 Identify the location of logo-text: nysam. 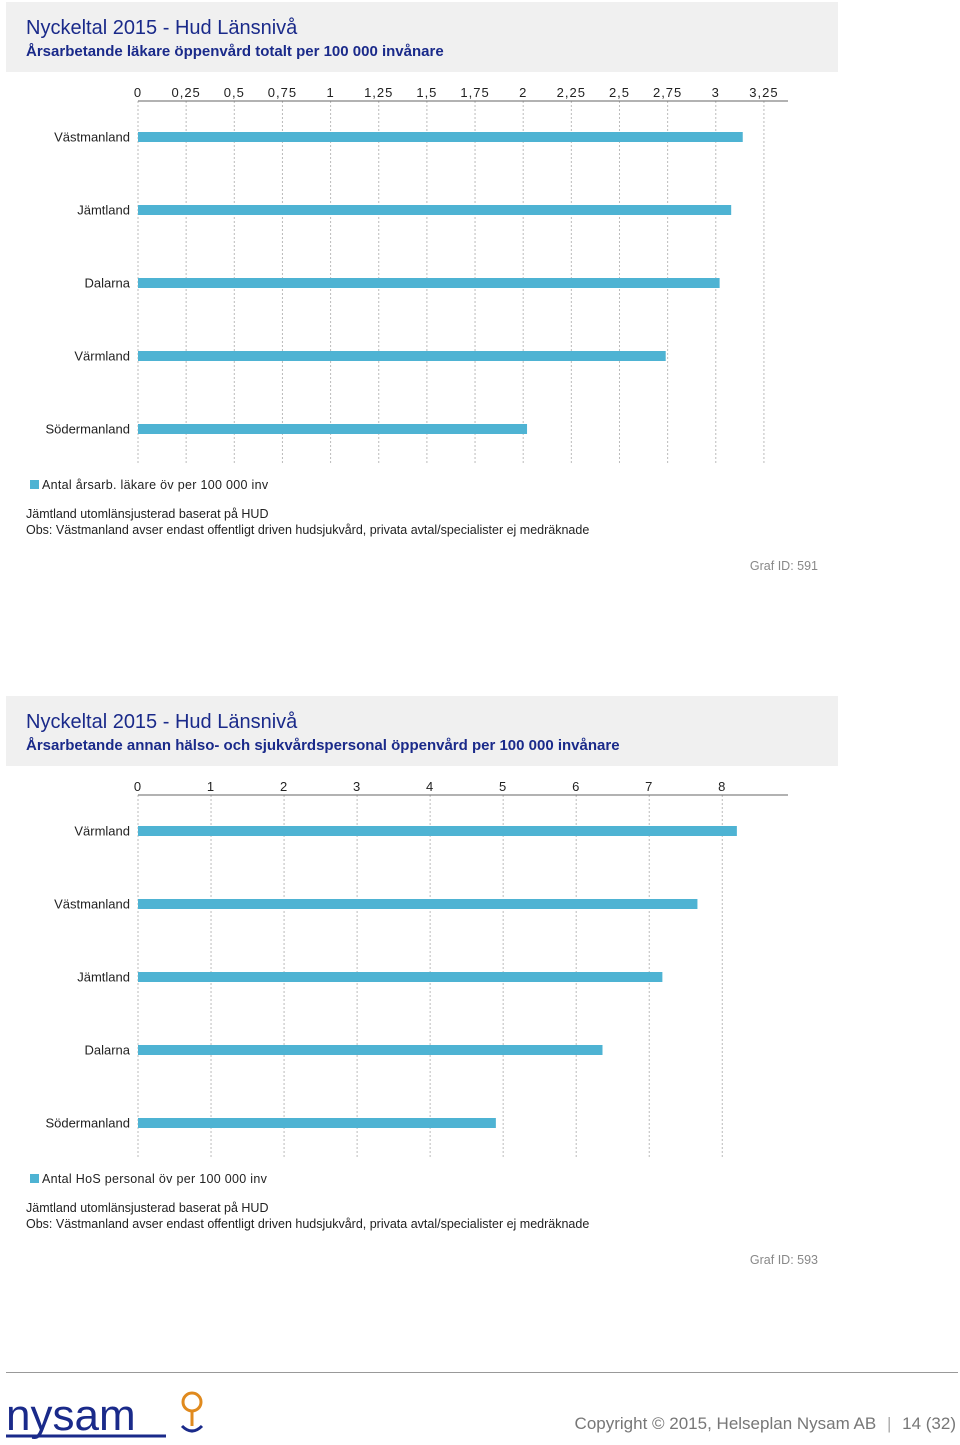
(71, 1415).